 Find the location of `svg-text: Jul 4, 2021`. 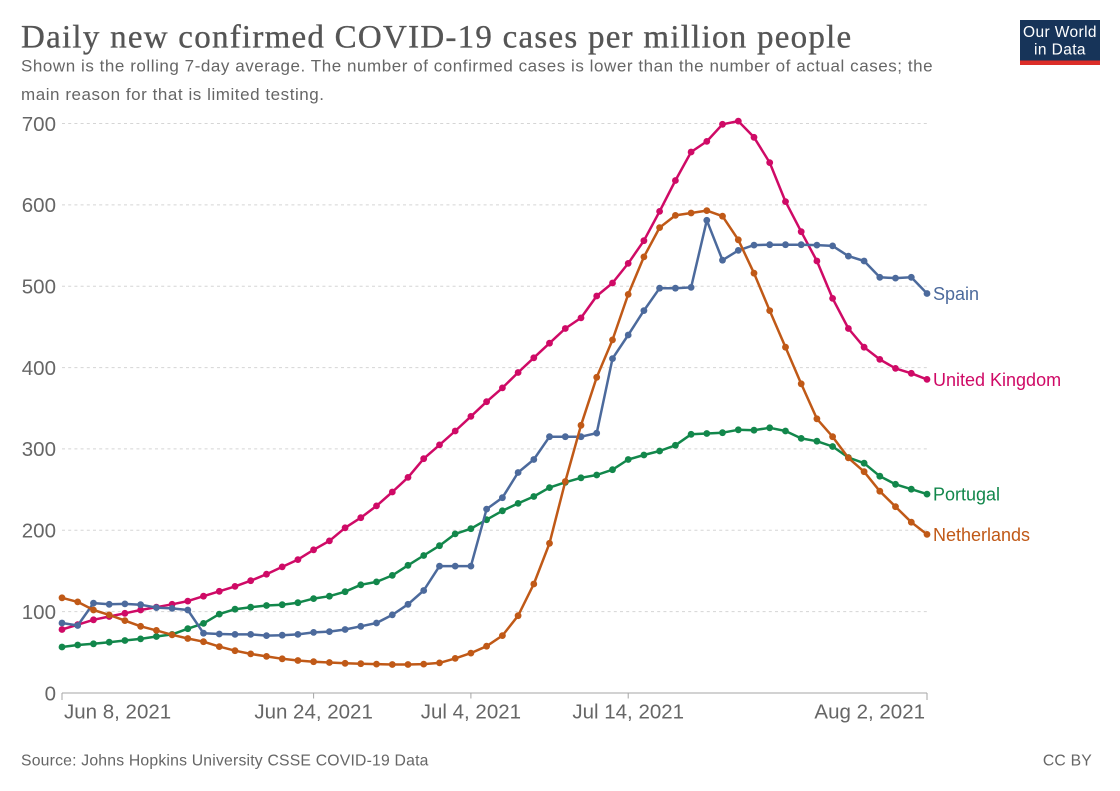

svg-text: Jul 4, 2021 is located at coordinates (471, 712).